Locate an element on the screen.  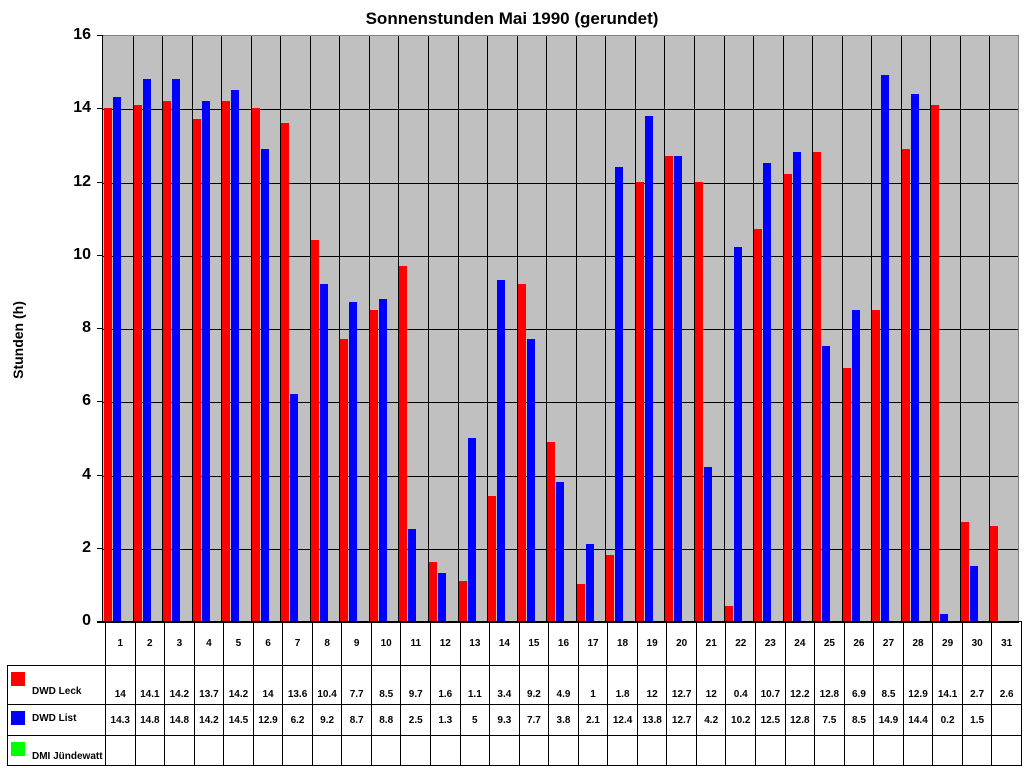
table-cell: 12.5 is located at coordinates (770, 720).